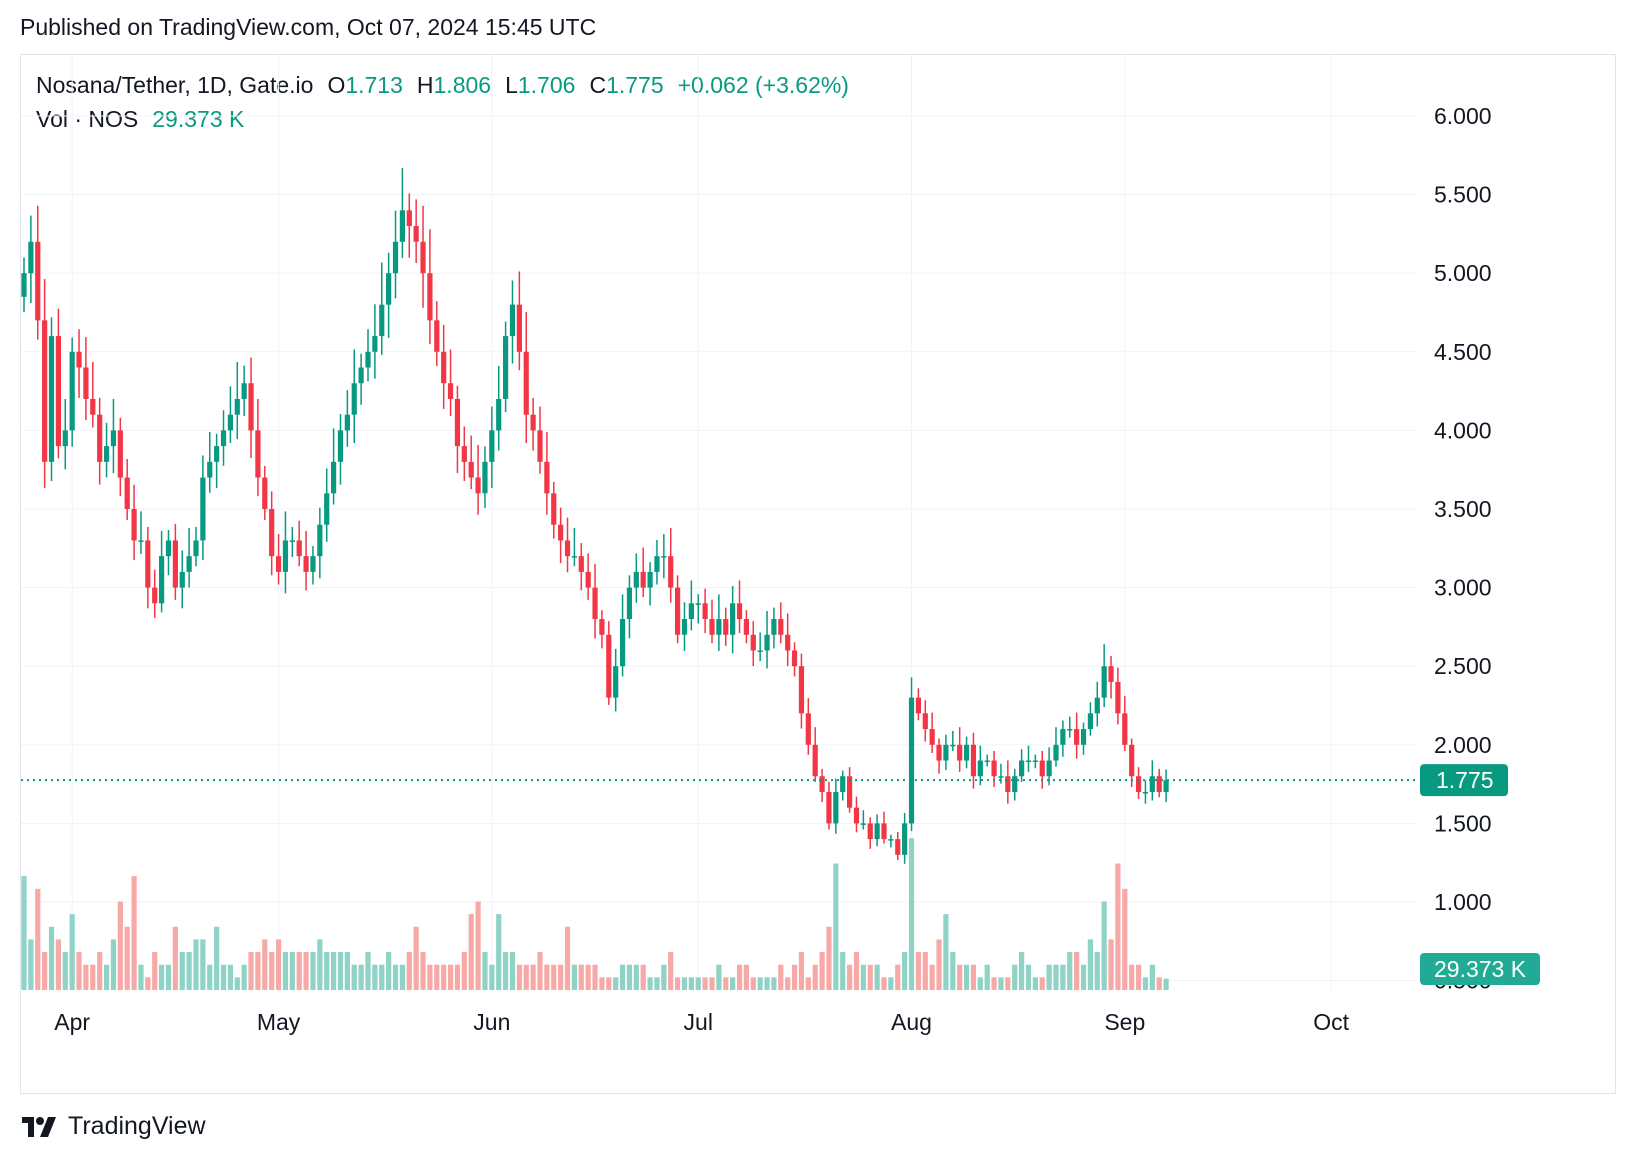 This screenshot has width=1630, height=1158. Describe the element at coordinates (113, 1126) in the screenshot. I see `footer-brand: TradingView` at that location.